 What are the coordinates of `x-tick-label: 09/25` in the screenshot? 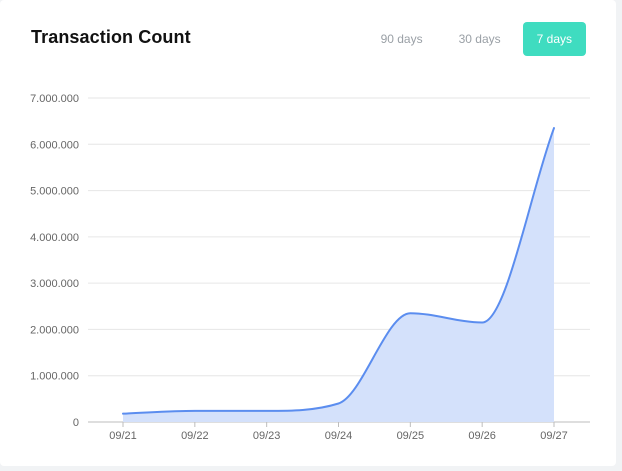 It's located at (411, 436).